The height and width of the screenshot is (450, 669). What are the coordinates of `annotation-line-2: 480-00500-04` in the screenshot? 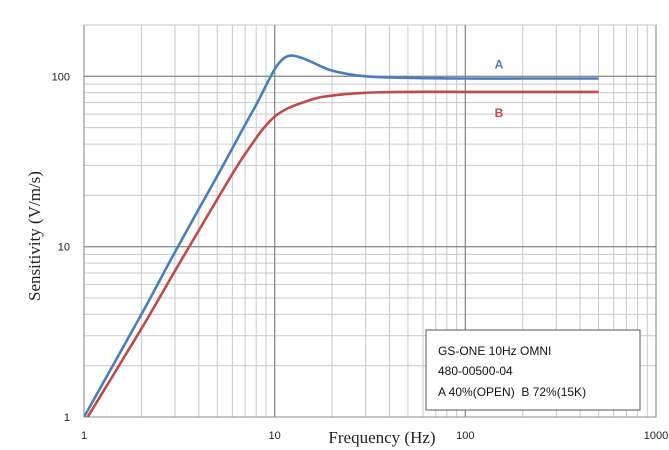 It's located at (475, 371).